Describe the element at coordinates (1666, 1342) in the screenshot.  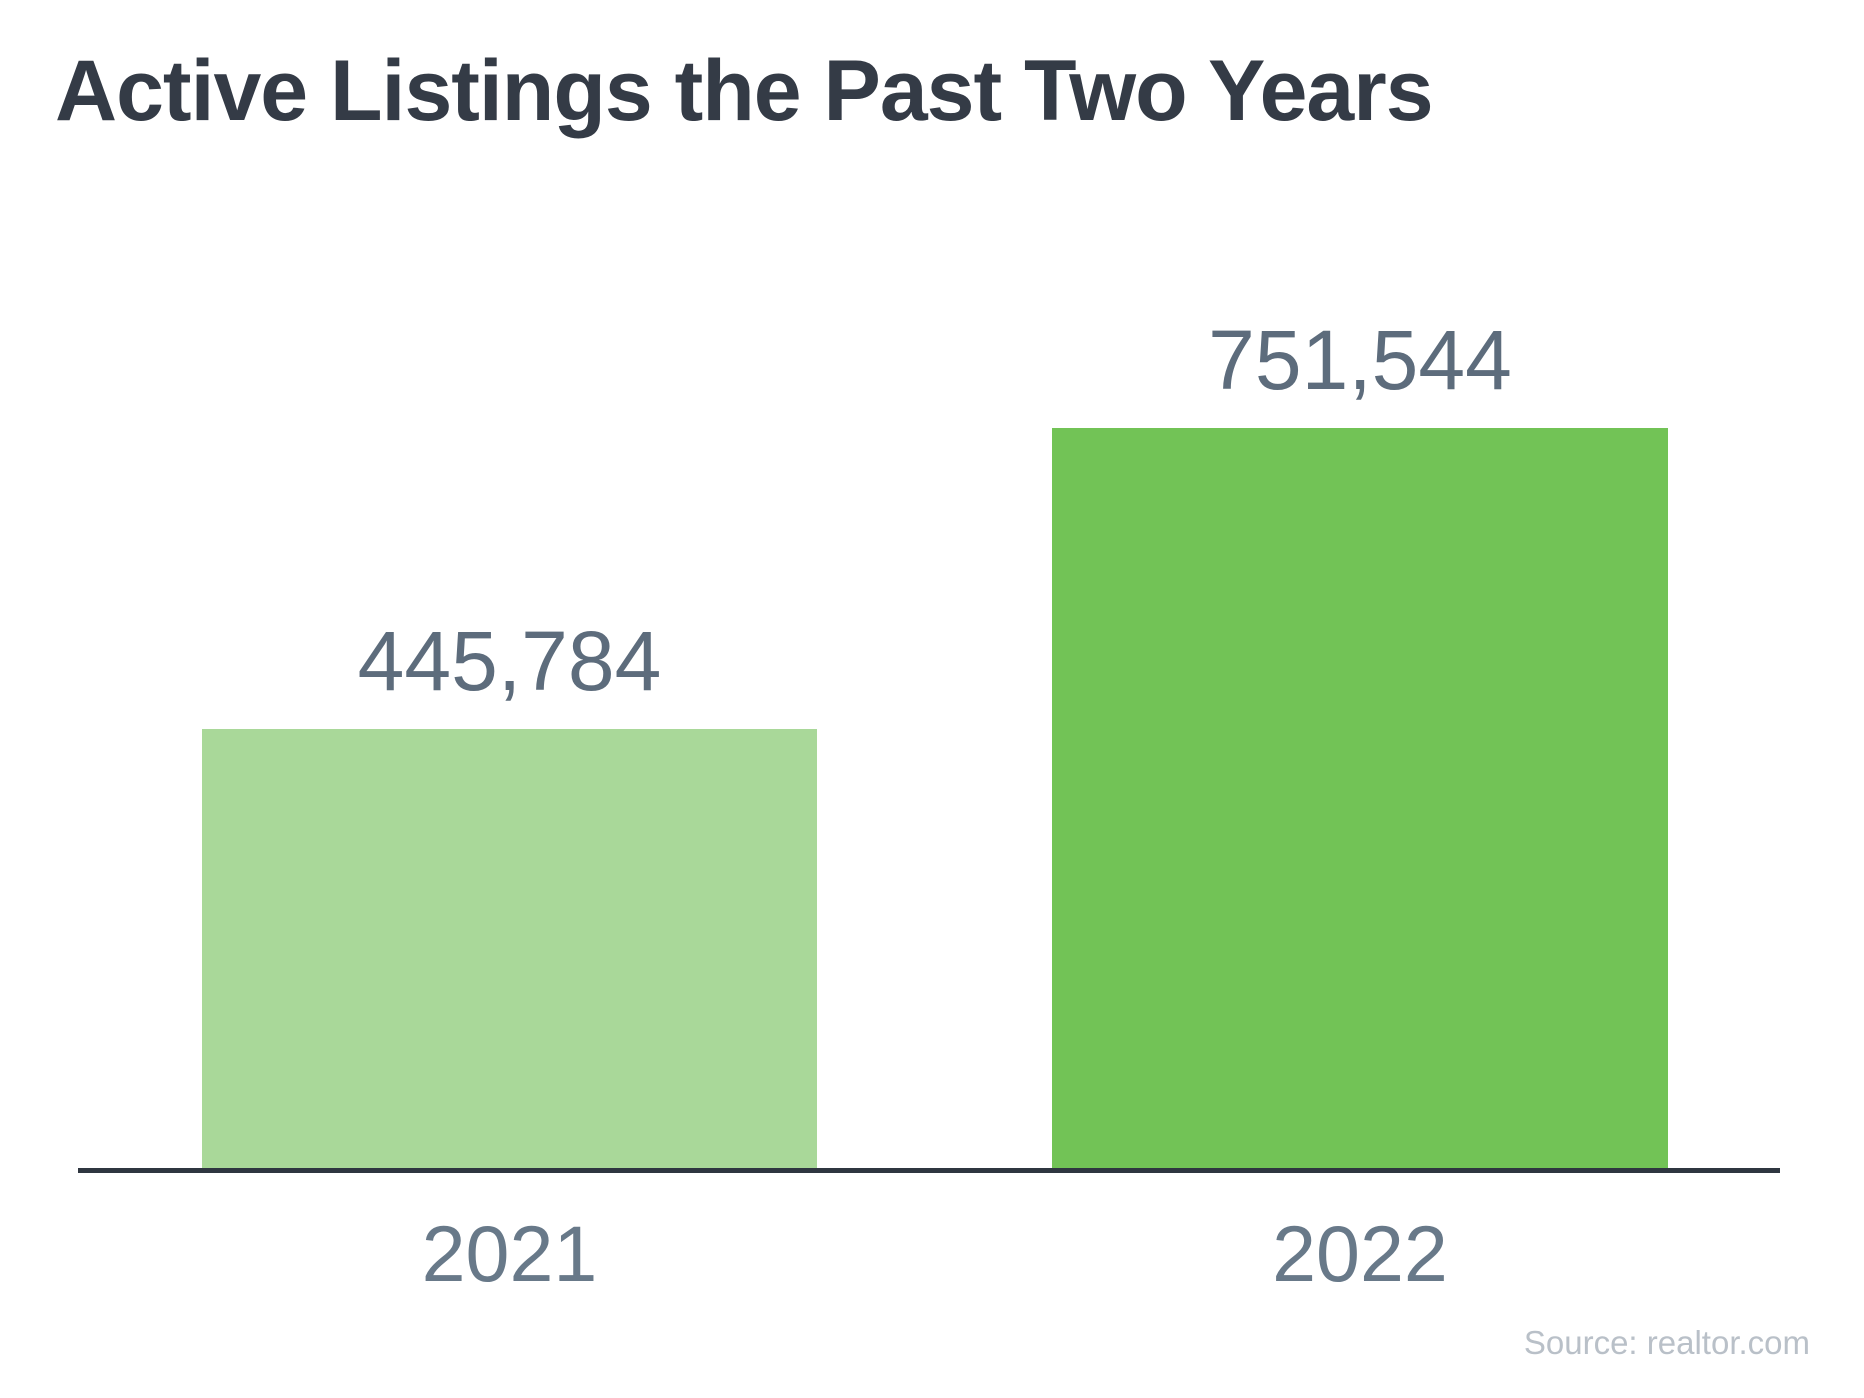
I see `source-credit: Source: realtor.com` at that location.